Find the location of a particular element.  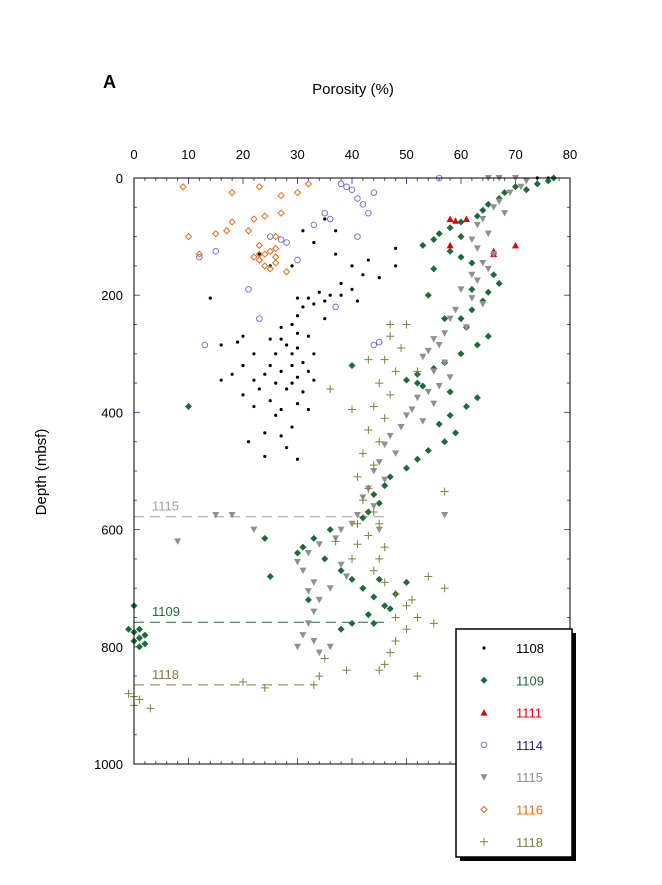

y-tick-label: 600 is located at coordinates (112, 530).